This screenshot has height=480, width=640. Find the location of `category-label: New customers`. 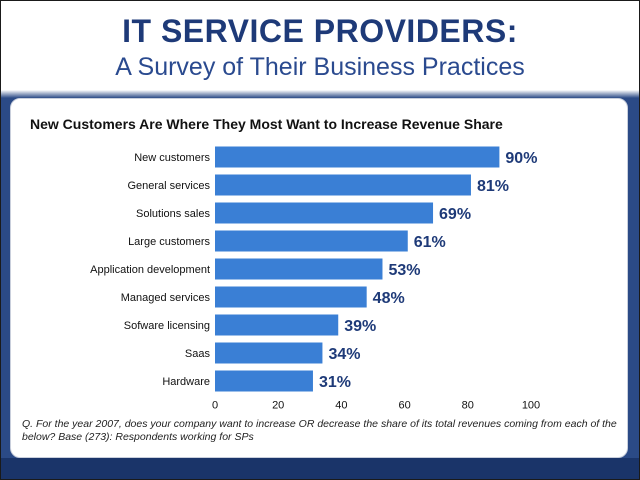

category-label: New customers is located at coordinates (172, 158).